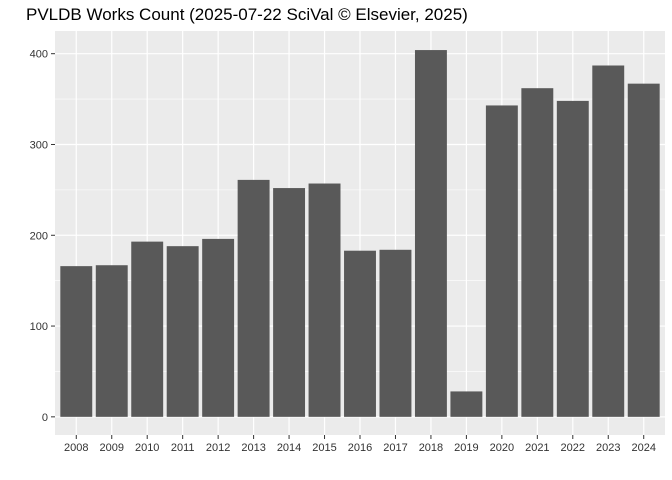  What do you see at coordinates (289, 448) in the screenshot?
I see `x-tick-label: 2014` at bounding box center [289, 448].